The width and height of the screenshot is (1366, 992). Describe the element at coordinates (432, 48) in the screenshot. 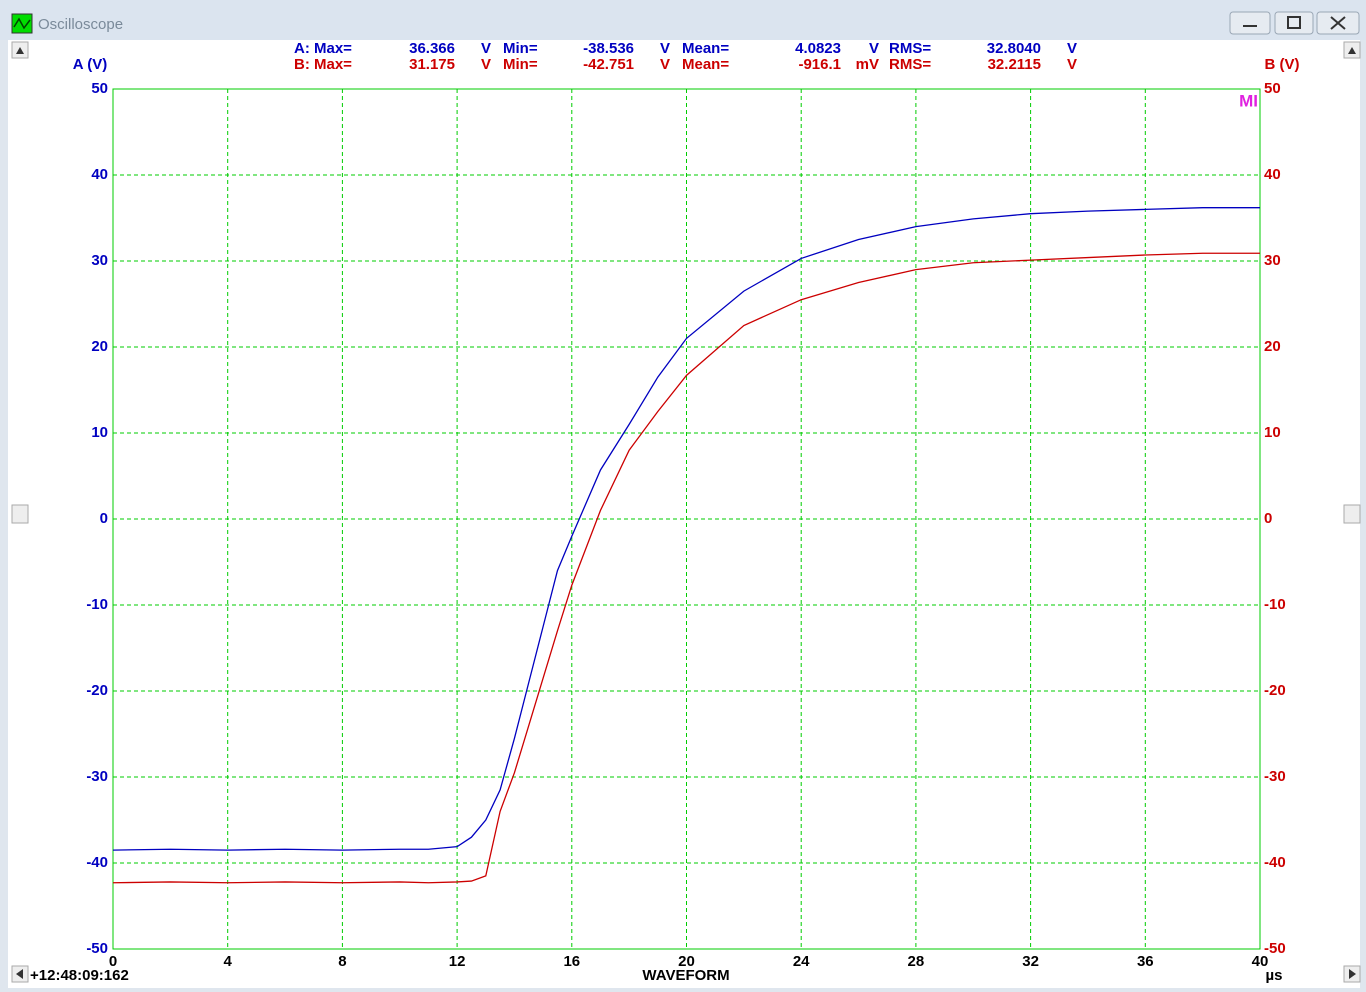

I see `stat-text: 36.366` at that location.